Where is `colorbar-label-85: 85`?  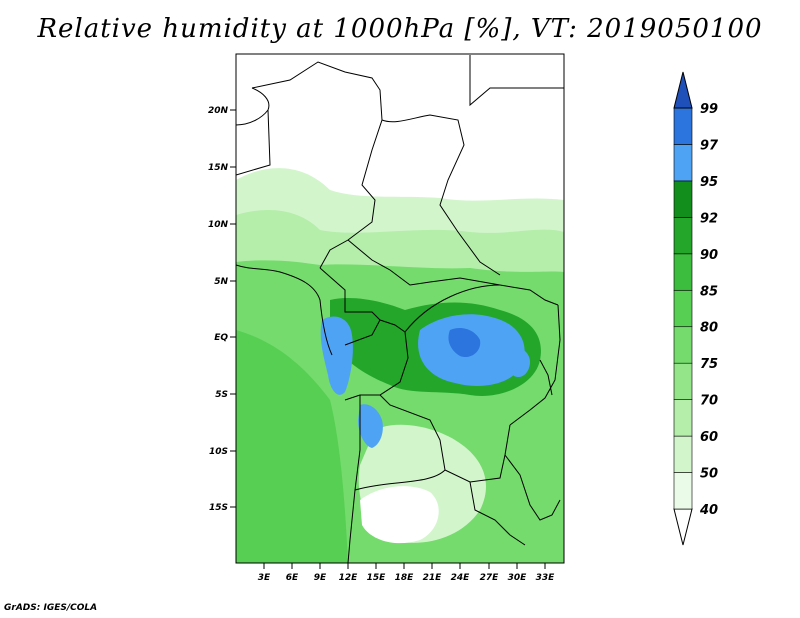
colorbar-label-85: 85 is located at coordinates (709, 291).